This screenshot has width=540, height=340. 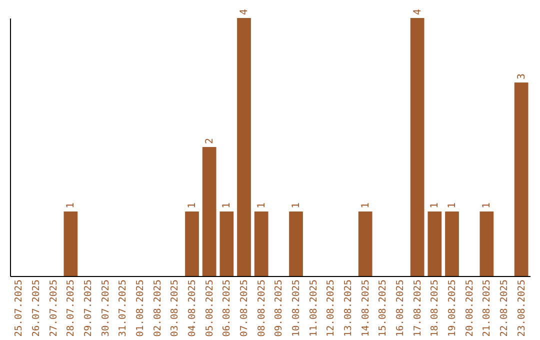 I want to click on x-tick-label: 21.08.2025, so click(x=487, y=308).